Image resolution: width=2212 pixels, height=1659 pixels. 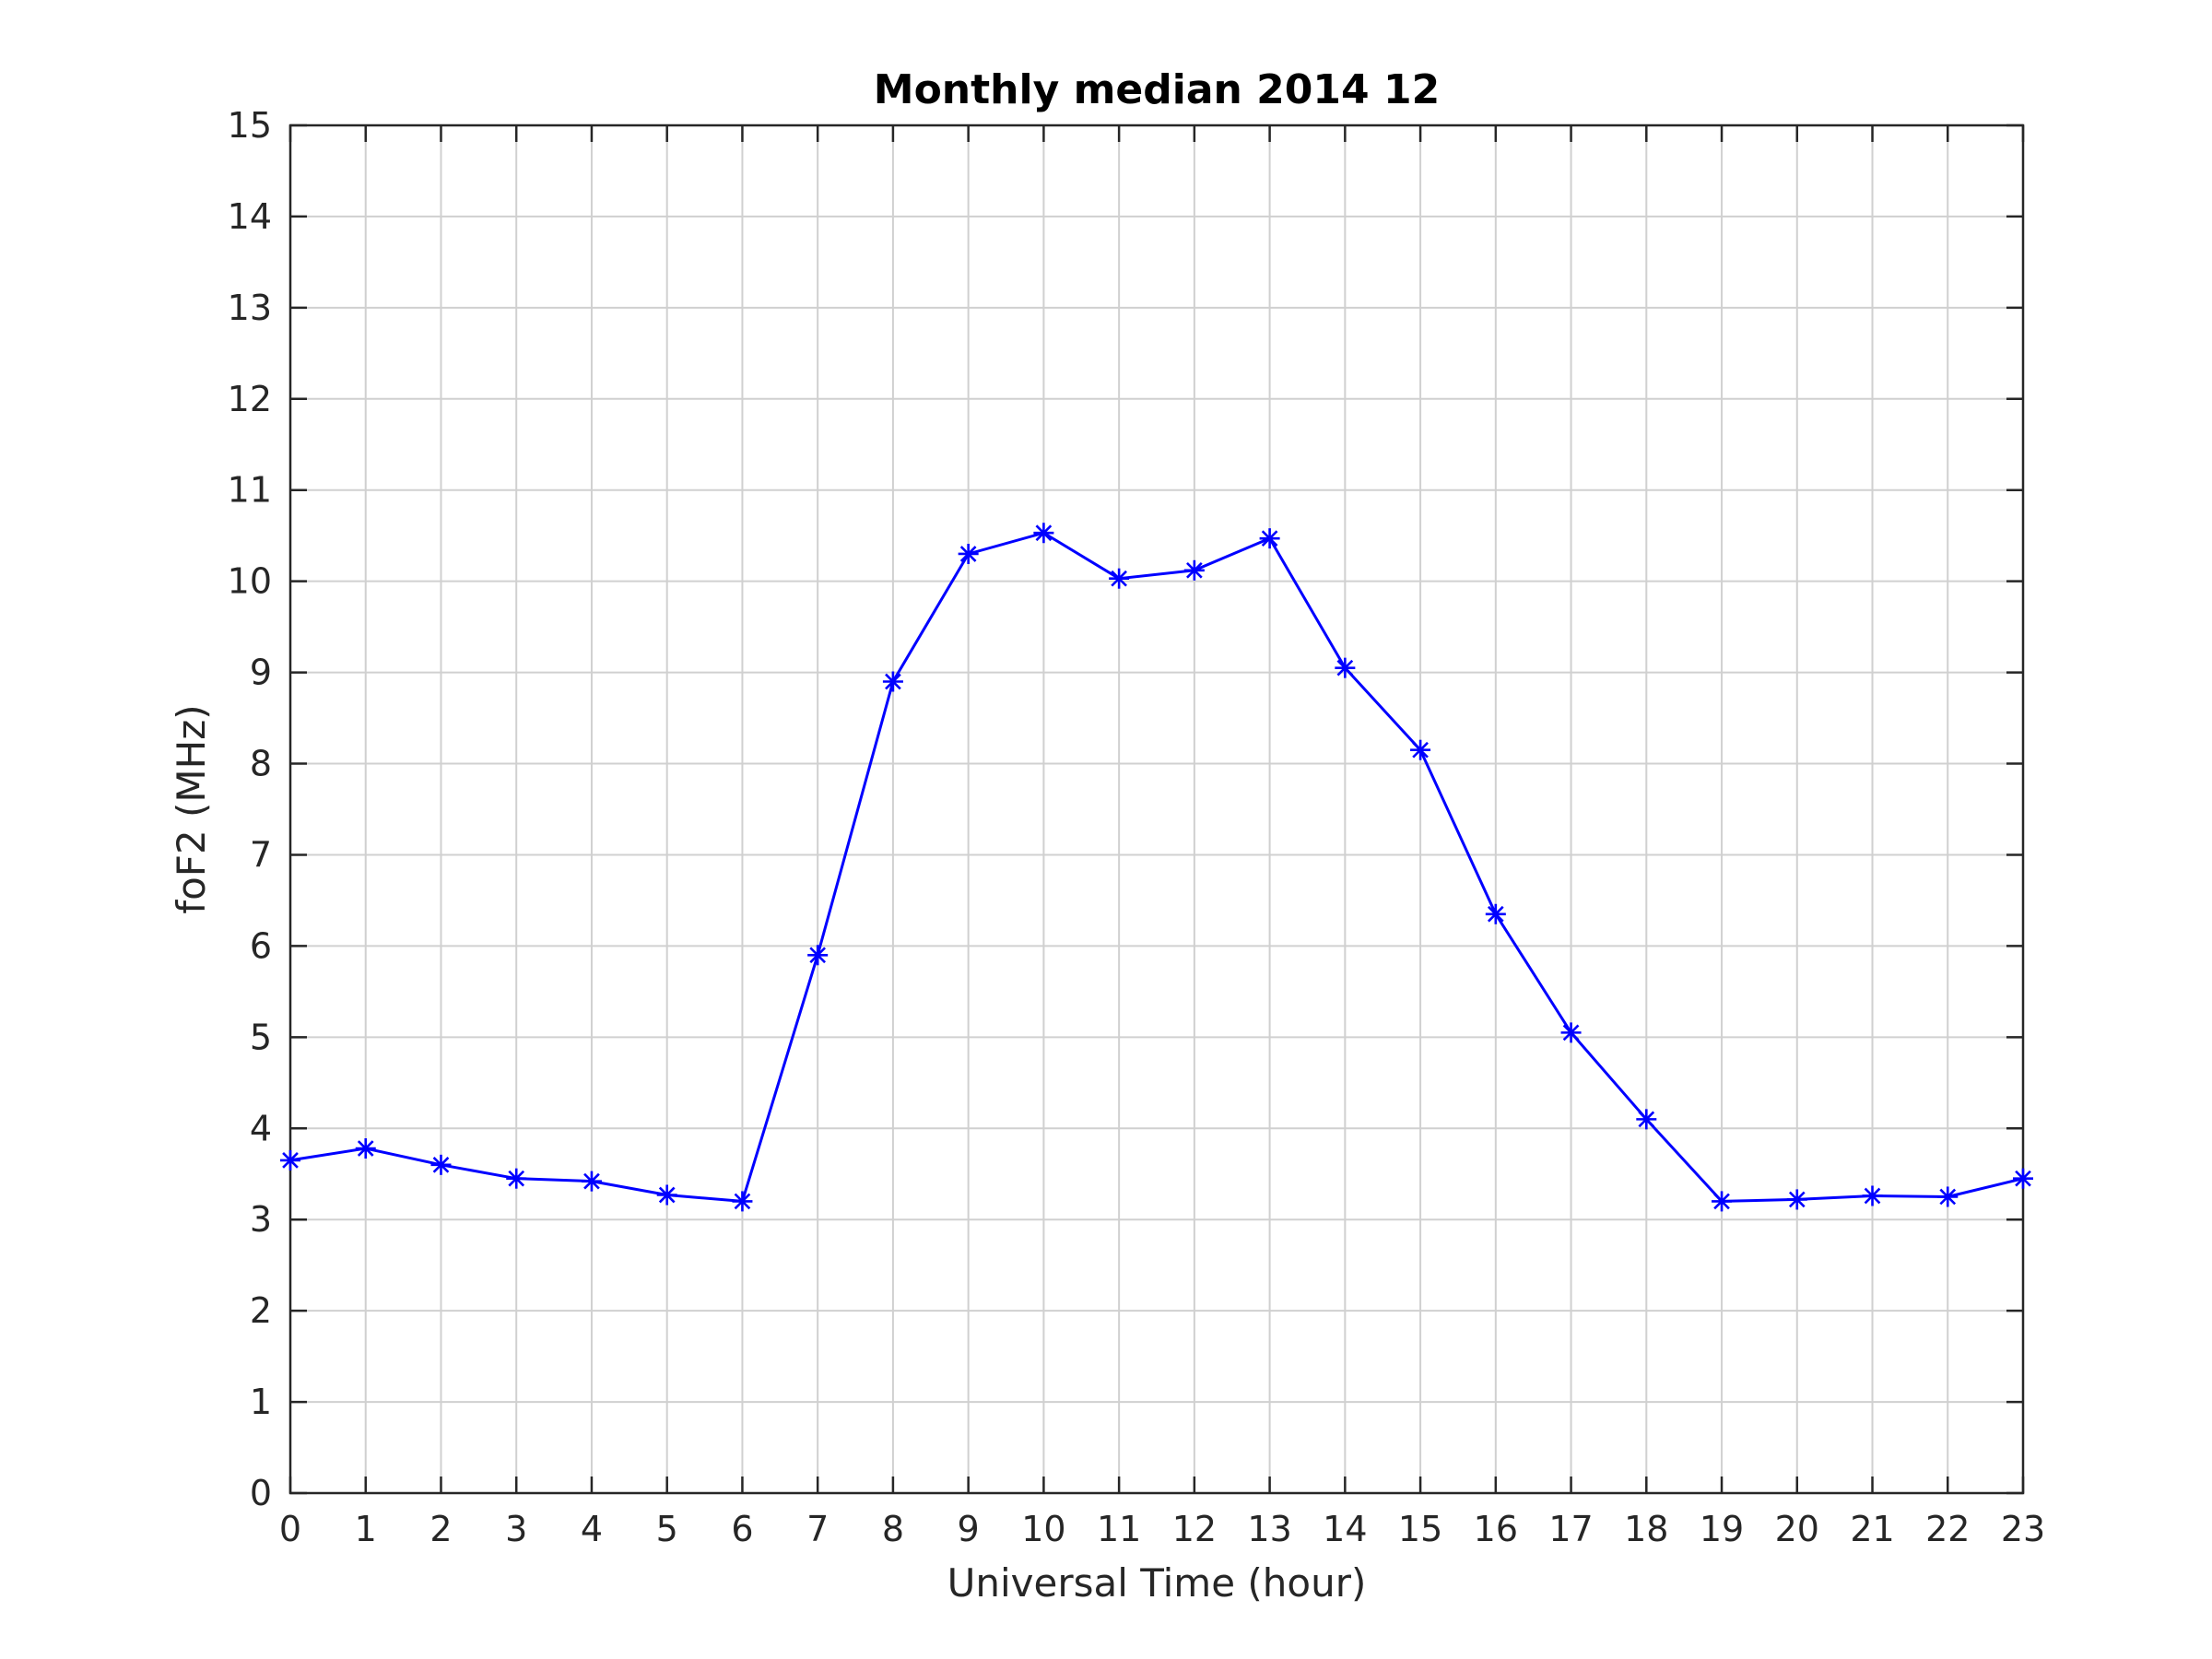 What do you see at coordinates (250, 490) in the screenshot?
I see `y-tick-label: 11` at bounding box center [250, 490].